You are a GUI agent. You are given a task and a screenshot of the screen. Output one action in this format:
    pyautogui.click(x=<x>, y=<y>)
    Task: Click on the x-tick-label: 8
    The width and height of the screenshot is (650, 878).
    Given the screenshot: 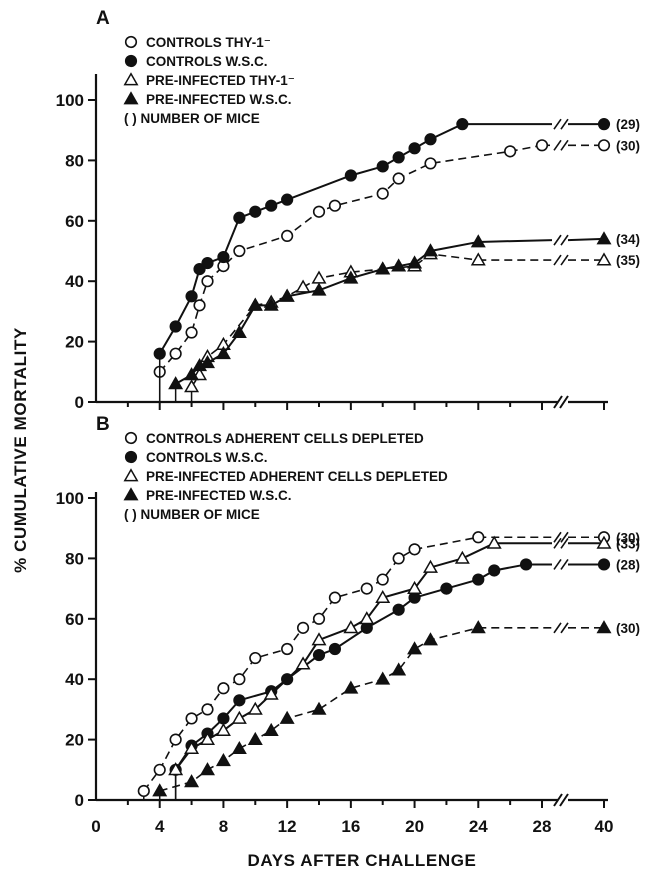 What is the action you would take?
    pyautogui.click(x=223, y=826)
    